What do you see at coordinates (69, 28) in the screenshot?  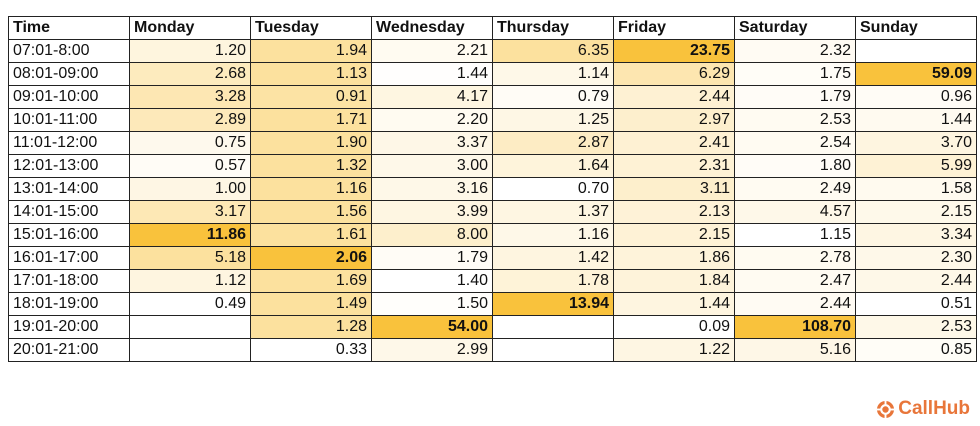 I see `column-header: Time` at bounding box center [69, 28].